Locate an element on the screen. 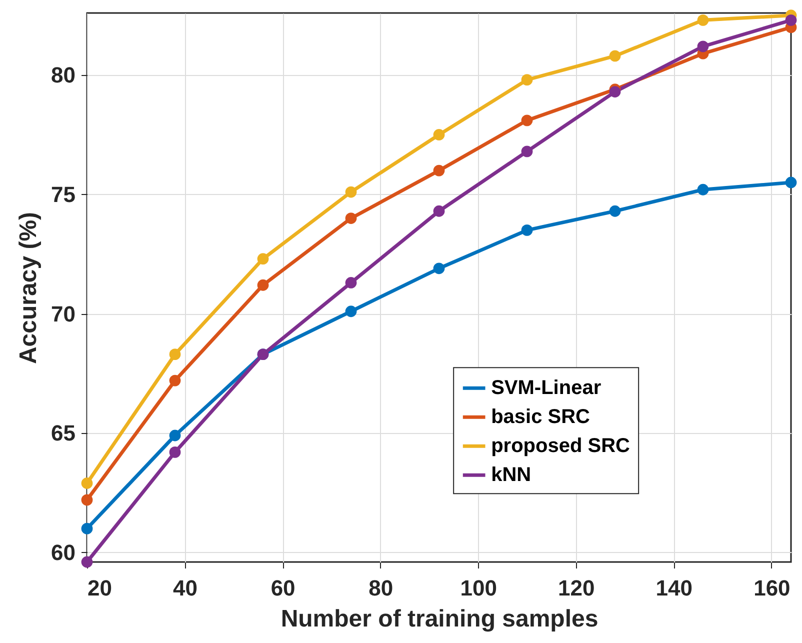 The height and width of the screenshot is (643, 802). legend-label: kNN is located at coordinates (511, 475).